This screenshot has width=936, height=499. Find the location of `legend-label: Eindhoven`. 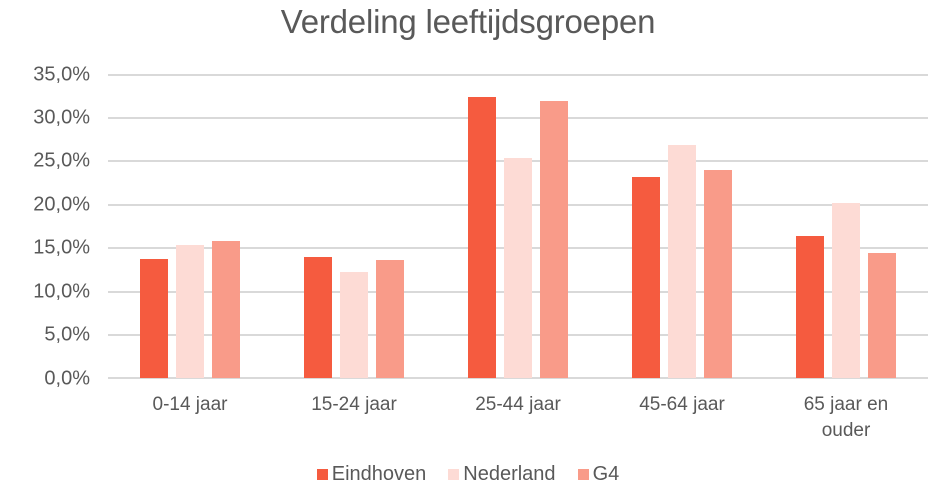

legend-label: Eindhoven is located at coordinates (379, 474).